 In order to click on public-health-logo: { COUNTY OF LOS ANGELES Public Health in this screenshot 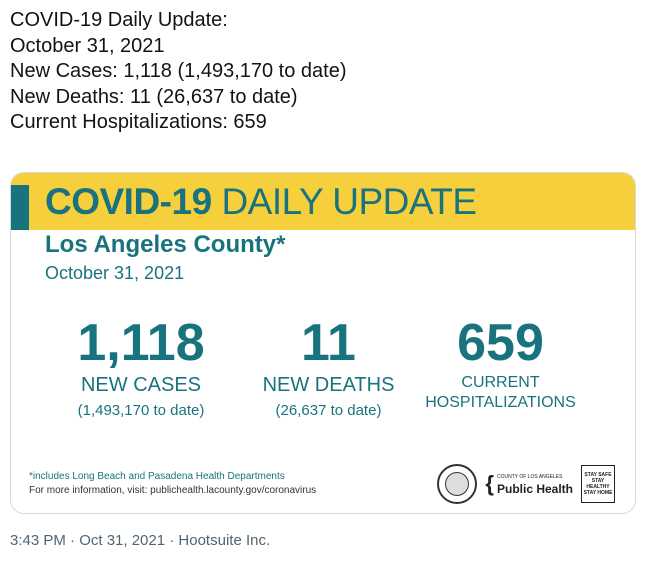, I will do `click(529, 484)`.